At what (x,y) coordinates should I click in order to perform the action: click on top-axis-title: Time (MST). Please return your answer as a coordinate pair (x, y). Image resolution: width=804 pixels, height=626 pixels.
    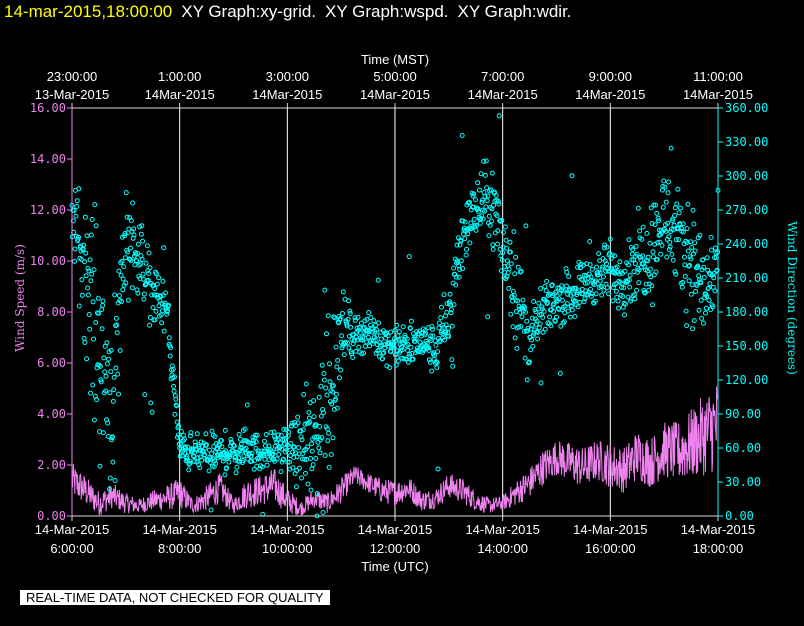
    Looking at the image, I should click on (395, 59).